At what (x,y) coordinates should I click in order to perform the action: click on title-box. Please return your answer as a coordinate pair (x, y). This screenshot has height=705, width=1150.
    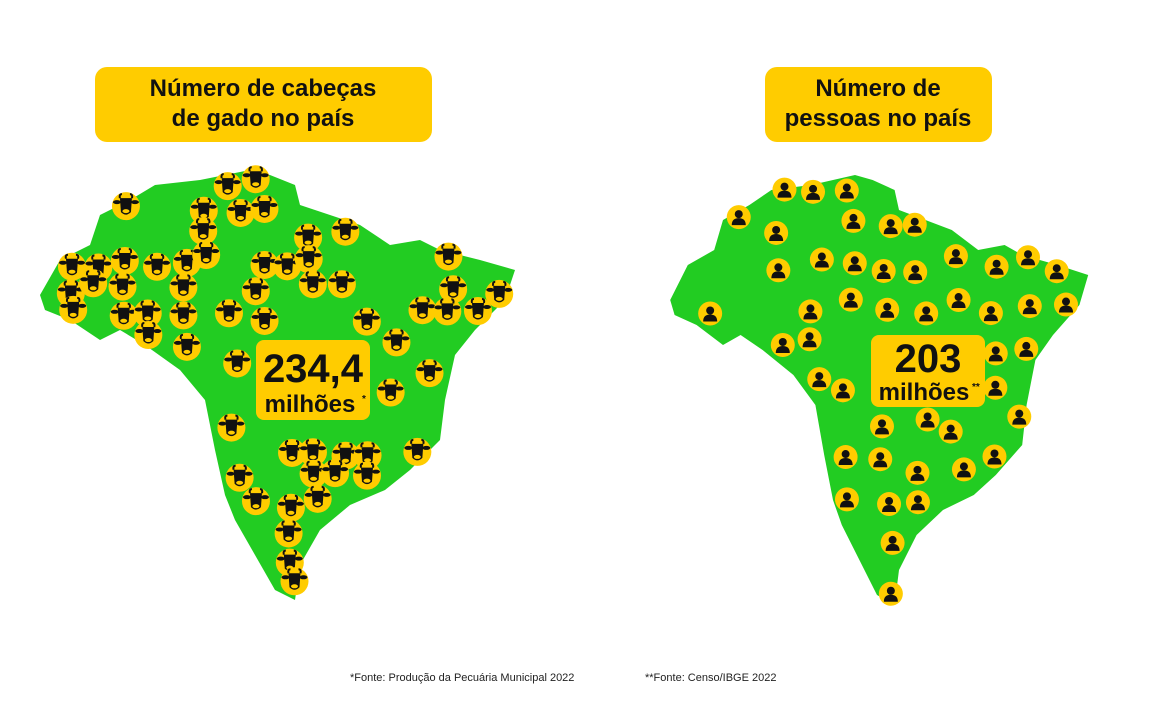
    Looking at the image, I should click on (263, 104).